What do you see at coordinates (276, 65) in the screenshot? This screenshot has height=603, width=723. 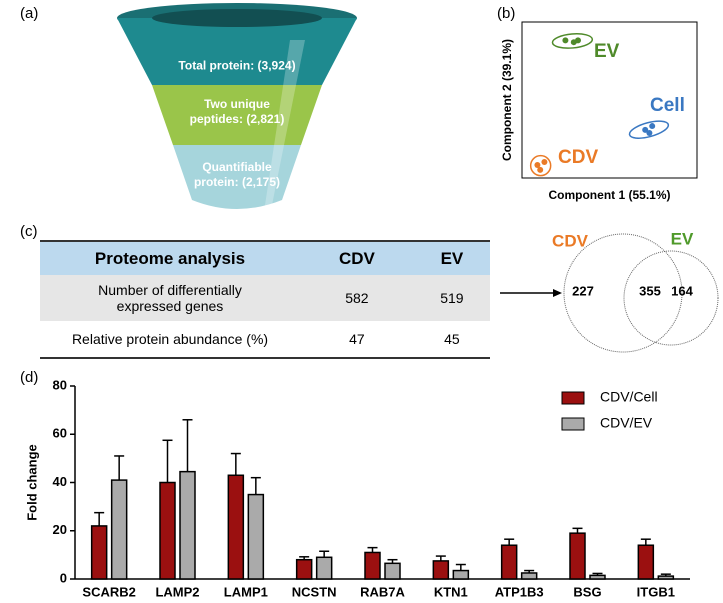 I see `funnel-value: (3,924)` at bounding box center [276, 65].